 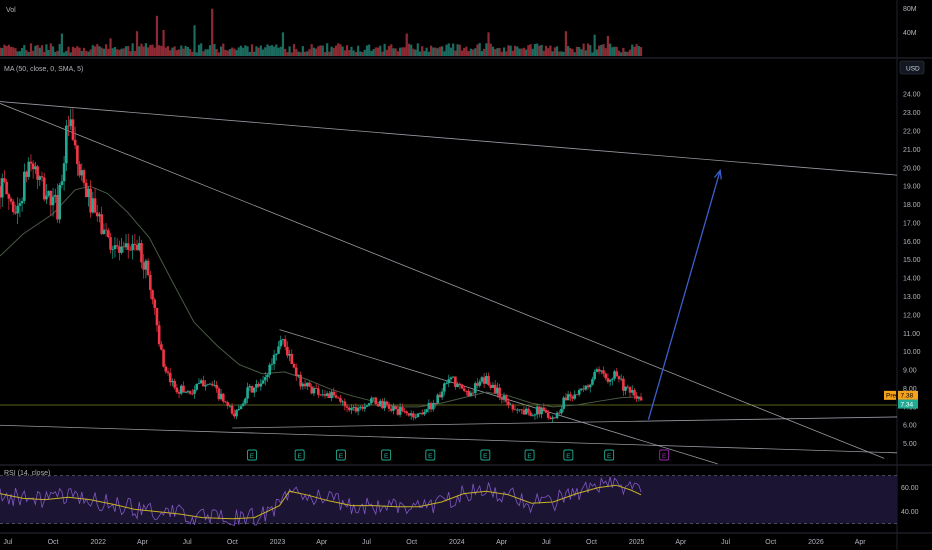 What do you see at coordinates (912, 205) in the screenshot?
I see `price-tick-label: 18.00` at bounding box center [912, 205].